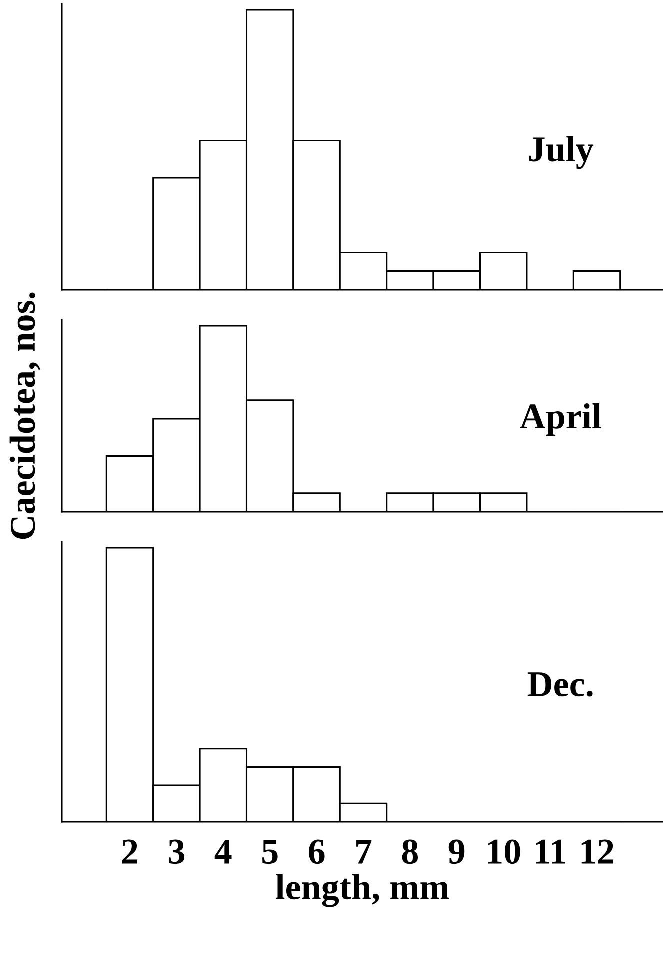 The height and width of the screenshot is (954, 663). I want to click on x-tick-label: 7, so click(364, 852).